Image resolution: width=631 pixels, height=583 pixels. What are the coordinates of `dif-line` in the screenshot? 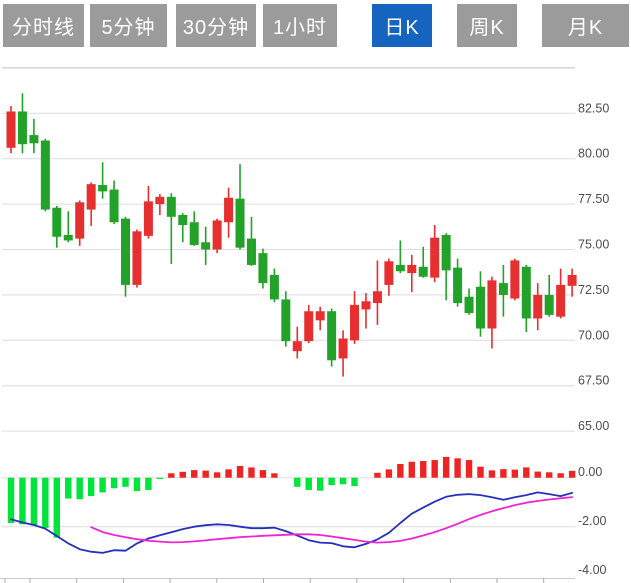 It's located at (291, 522).